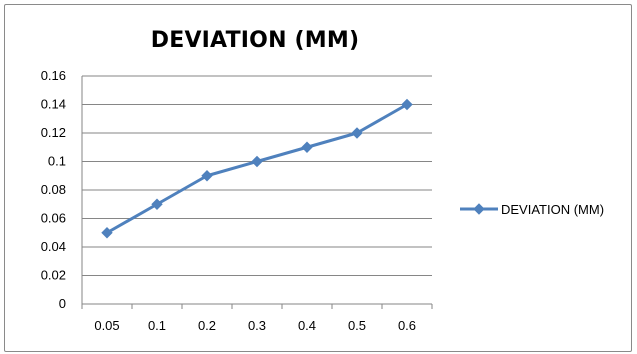 The width and height of the screenshot is (637, 354). I want to click on y-tick-label: 0.06, so click(53, 218).